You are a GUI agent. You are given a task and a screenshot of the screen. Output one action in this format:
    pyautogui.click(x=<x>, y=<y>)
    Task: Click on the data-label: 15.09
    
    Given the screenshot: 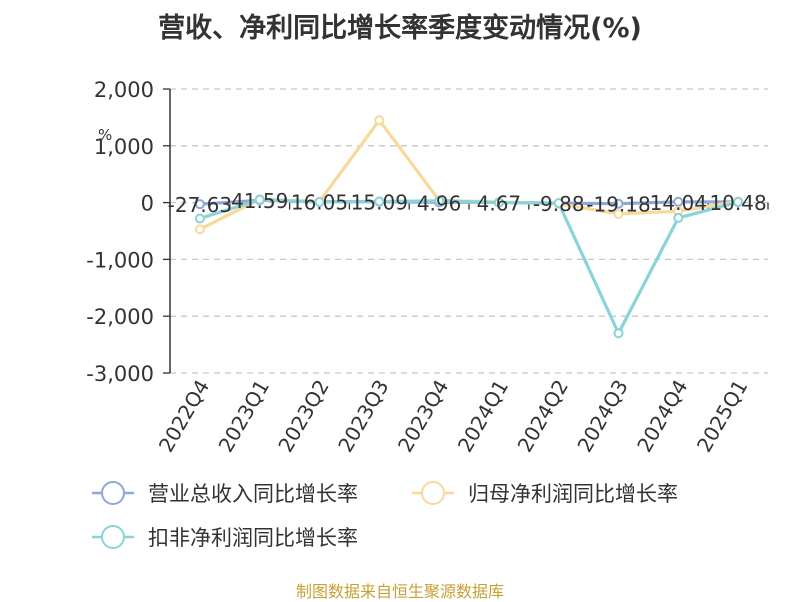 What is the action you would take?
    pyautogui.click(x=379, y=203)
    